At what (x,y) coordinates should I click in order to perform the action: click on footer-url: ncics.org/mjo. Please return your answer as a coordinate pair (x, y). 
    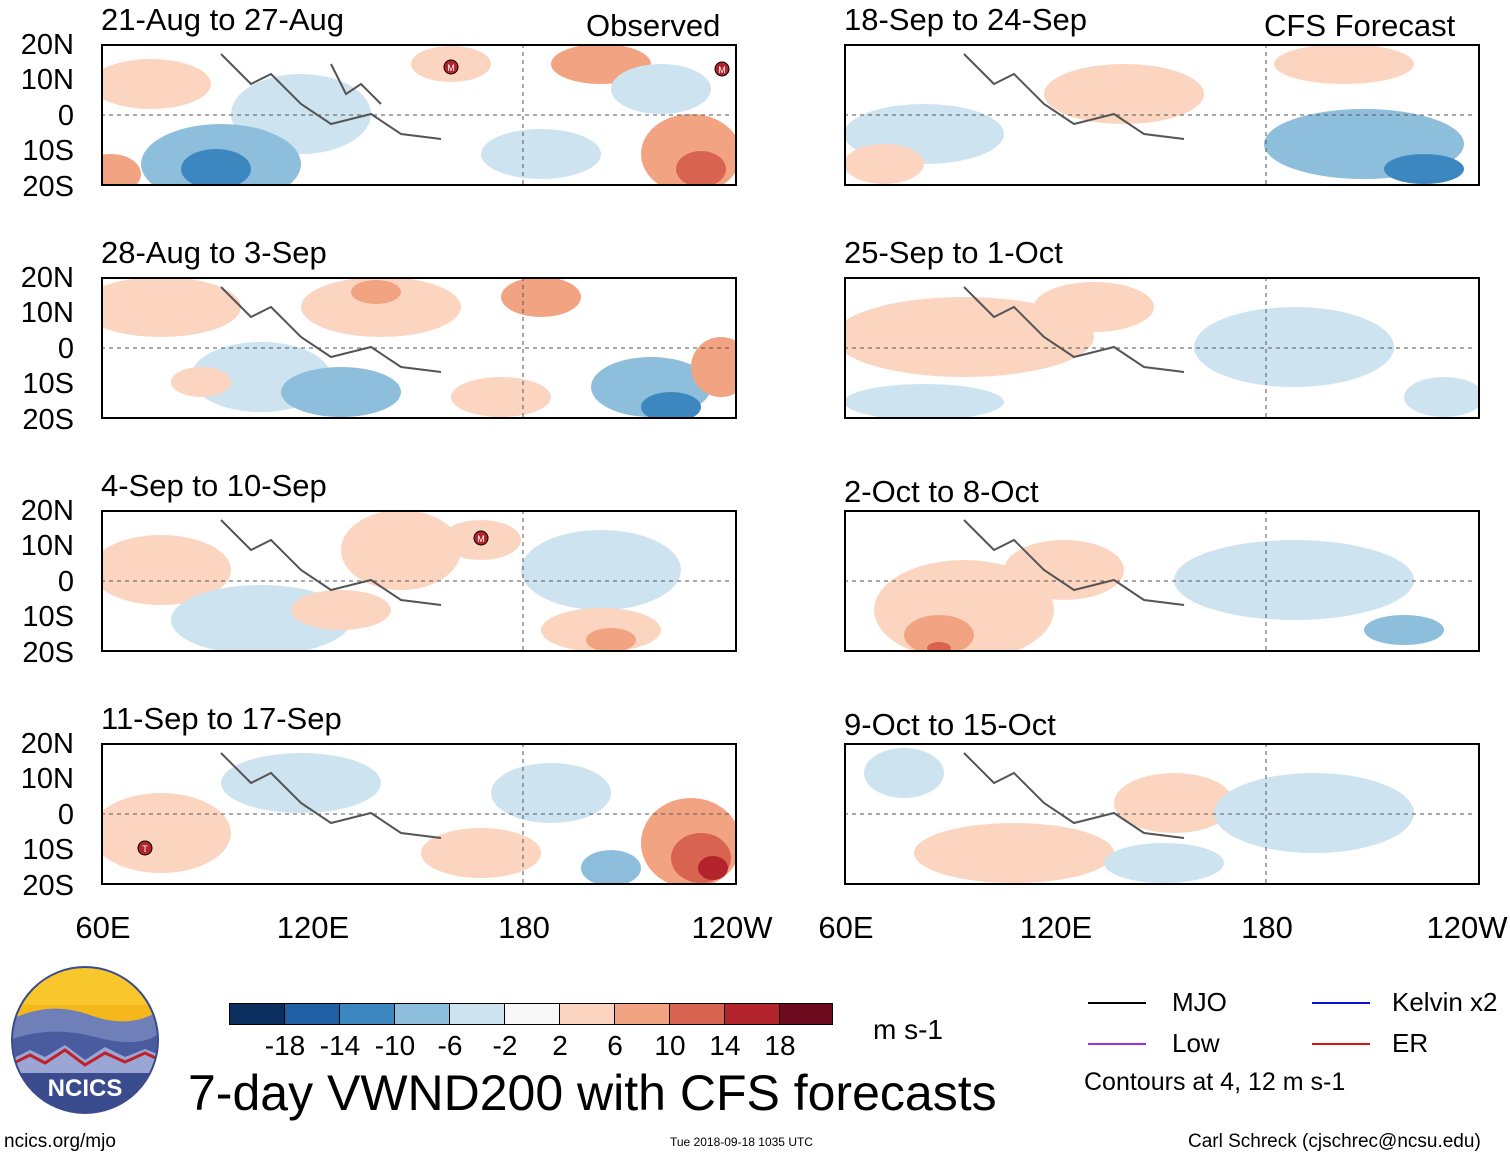
    Looking at the image, I should click on (60, 1141).